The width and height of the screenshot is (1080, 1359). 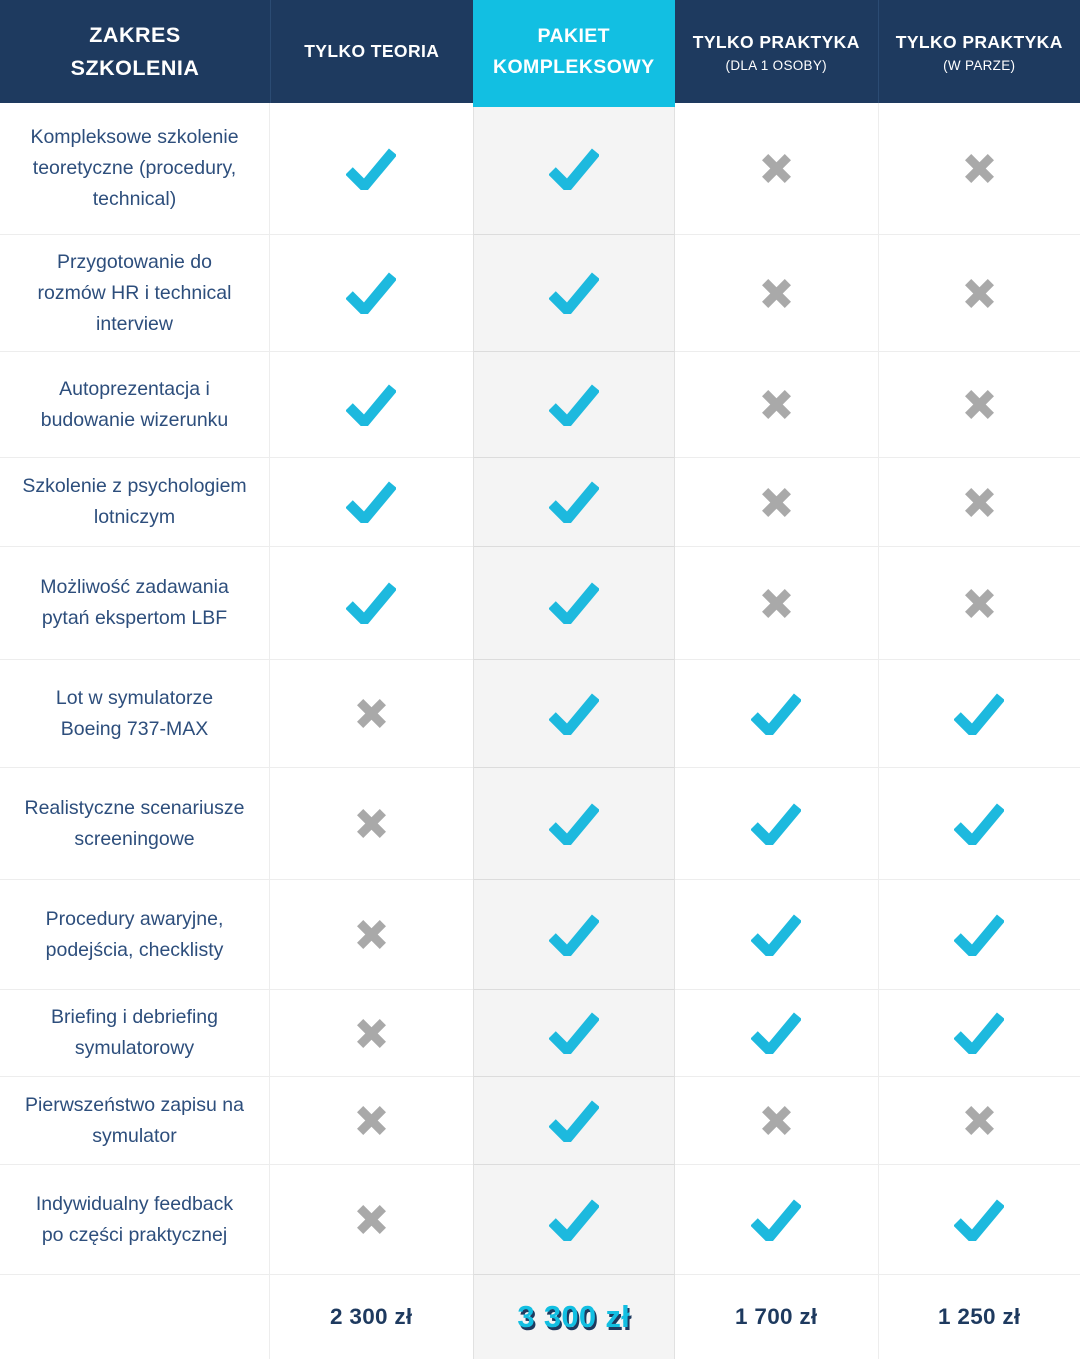 What do you see at coordinates (978, 1317) in the screenshot?
I see `price-tylko-praktyka-2: 1 250 zł` at bounding box center [978, 1317].